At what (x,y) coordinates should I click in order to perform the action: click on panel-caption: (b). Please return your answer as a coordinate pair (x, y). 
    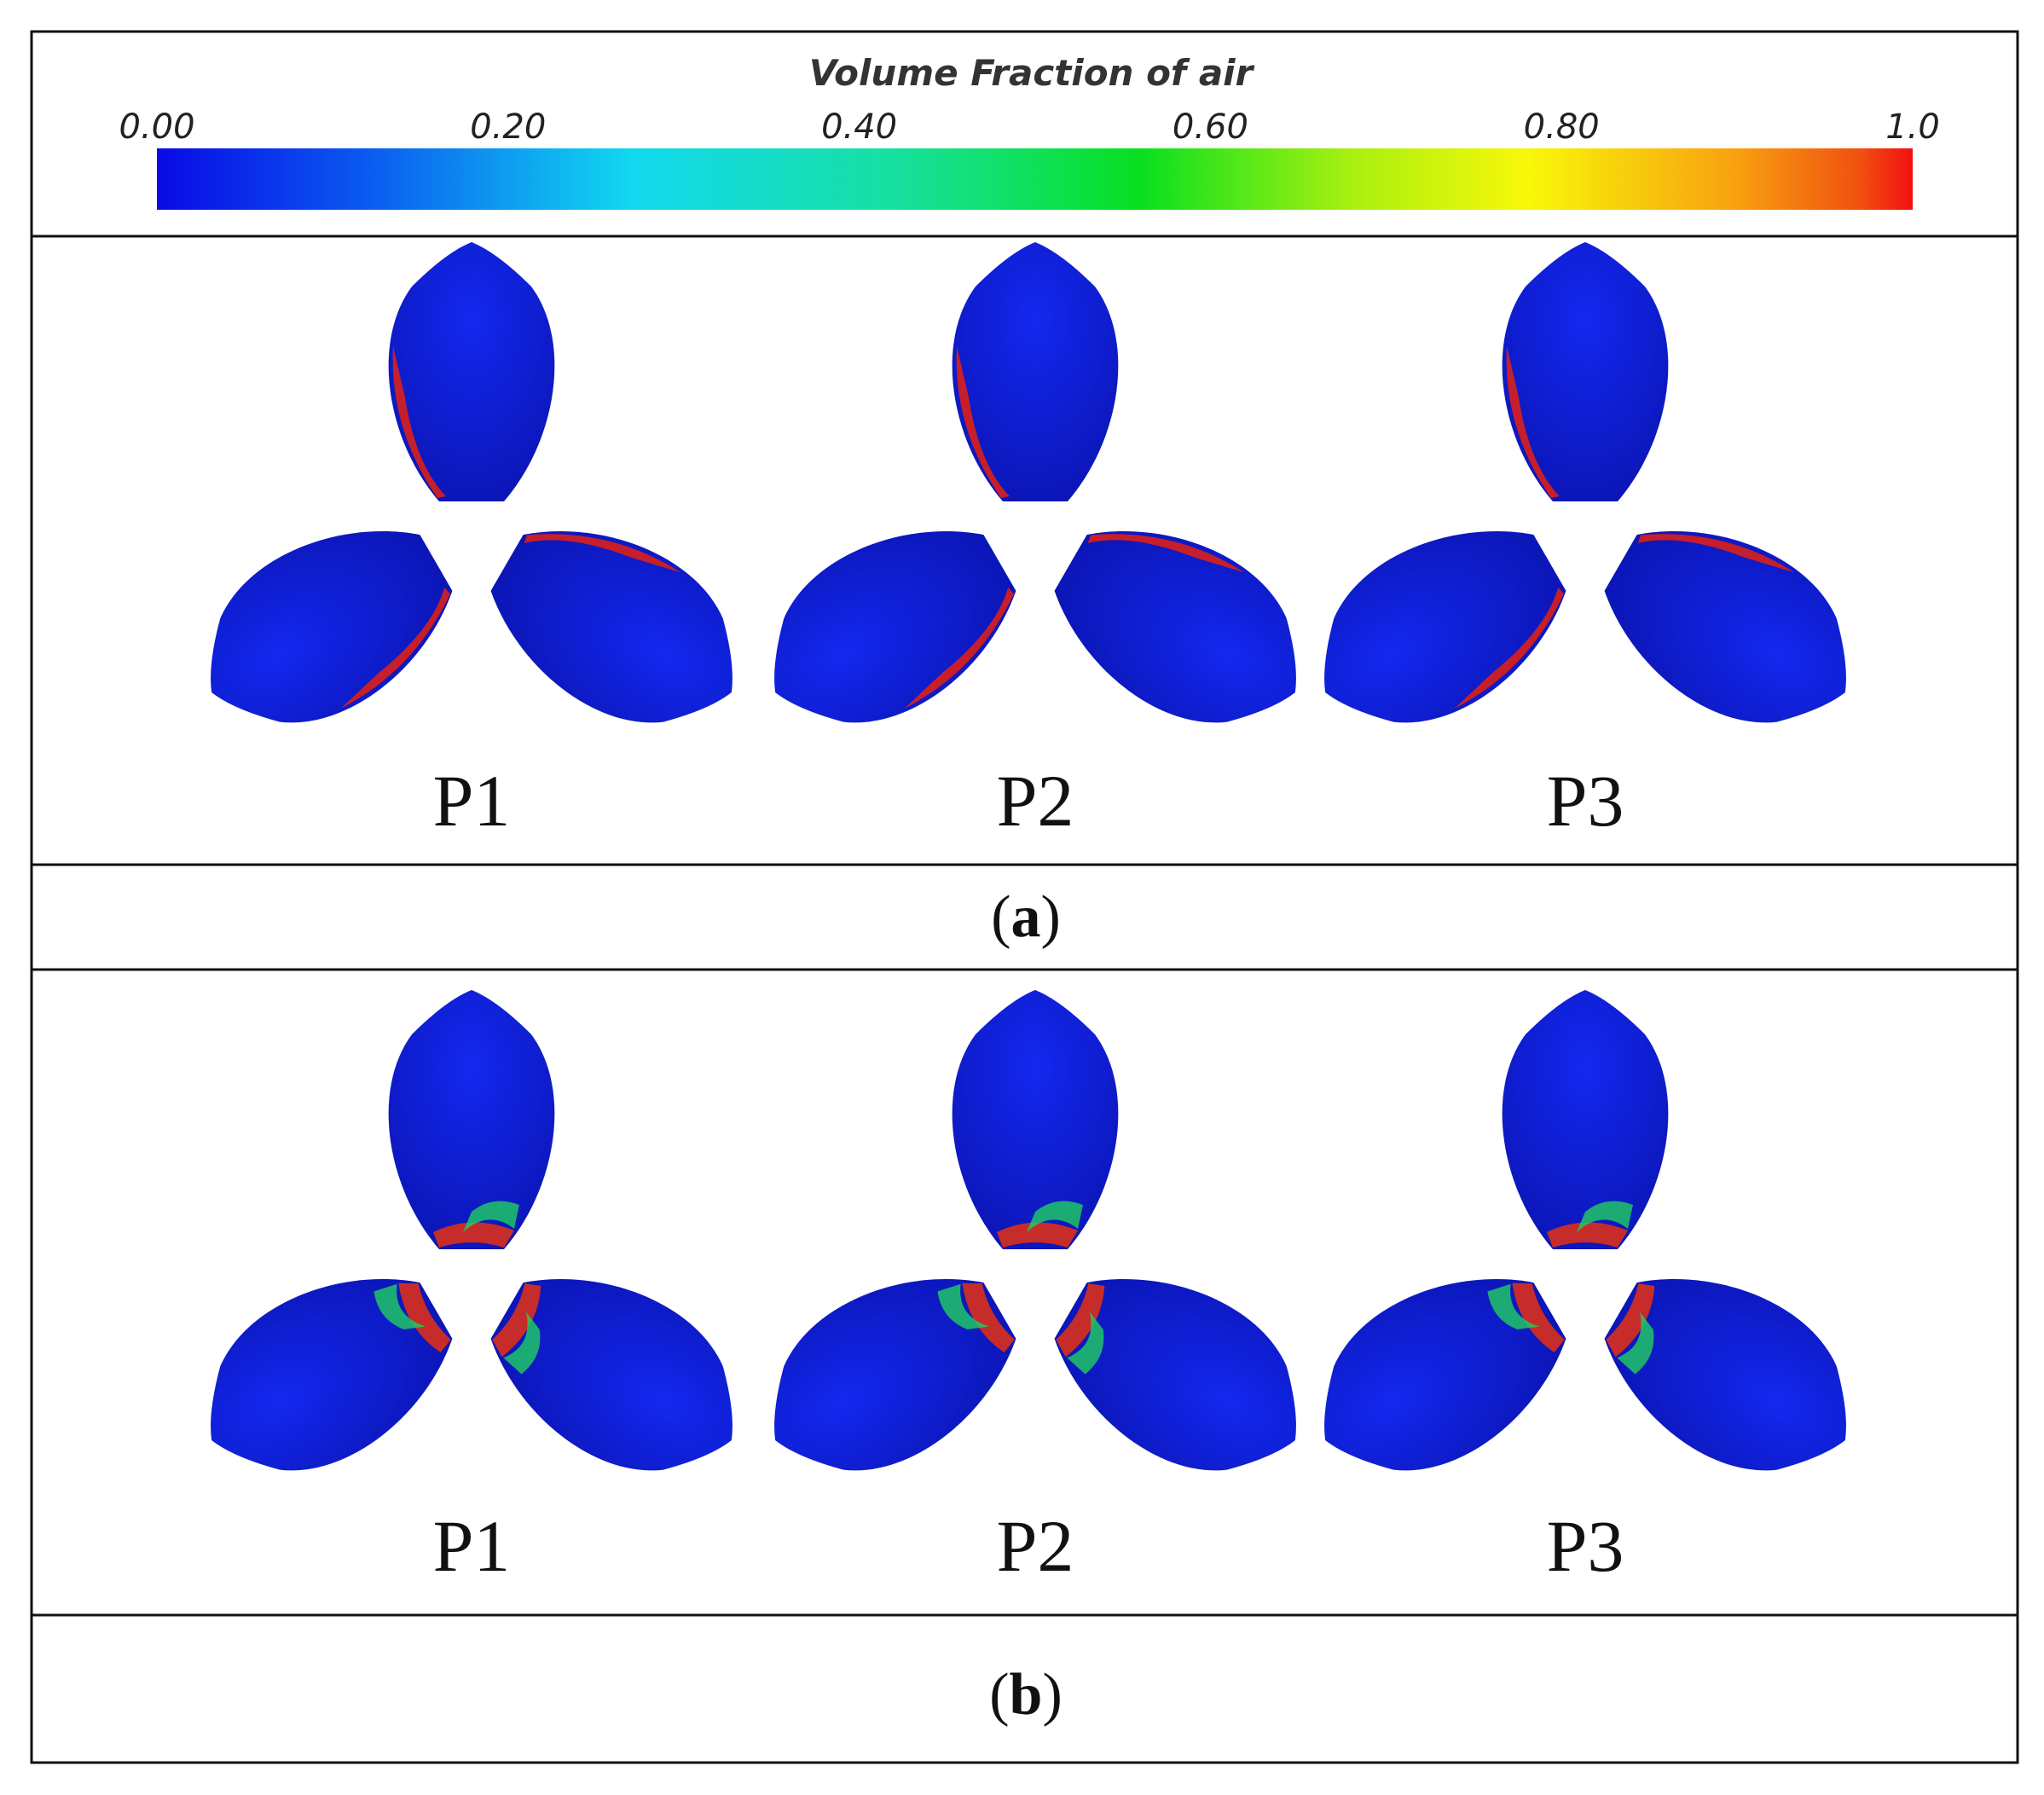
    Looking at the image, I should click on (1026, 1695).